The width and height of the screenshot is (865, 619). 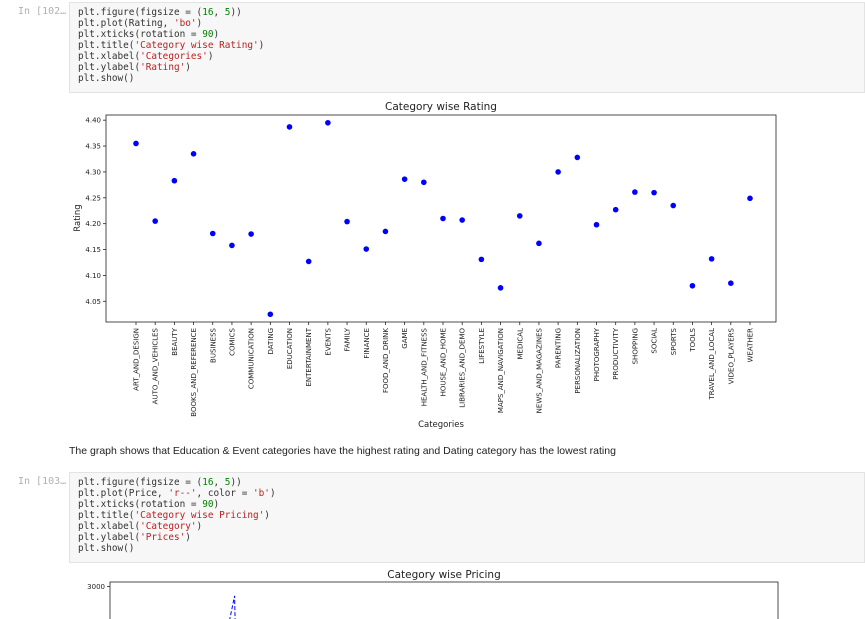 What do you see at coordinates (482, 346) in the screenshot?
I see `x-tick-label: LIFESTYLE` at bounding box center [482, 346].